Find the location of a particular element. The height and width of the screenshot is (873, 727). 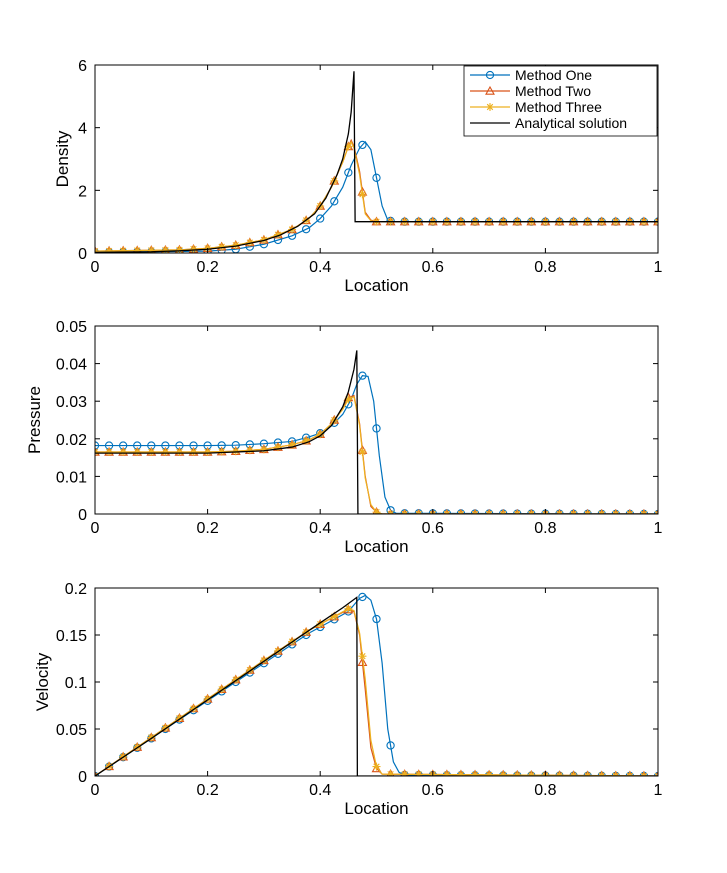

analytical-solution-series is located at coordinates (376, 432).